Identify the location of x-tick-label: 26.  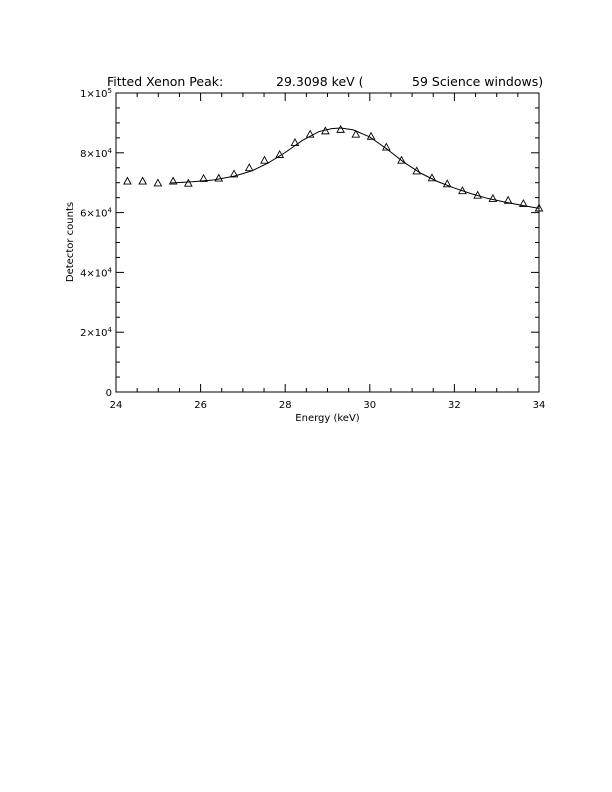
(200, 405).